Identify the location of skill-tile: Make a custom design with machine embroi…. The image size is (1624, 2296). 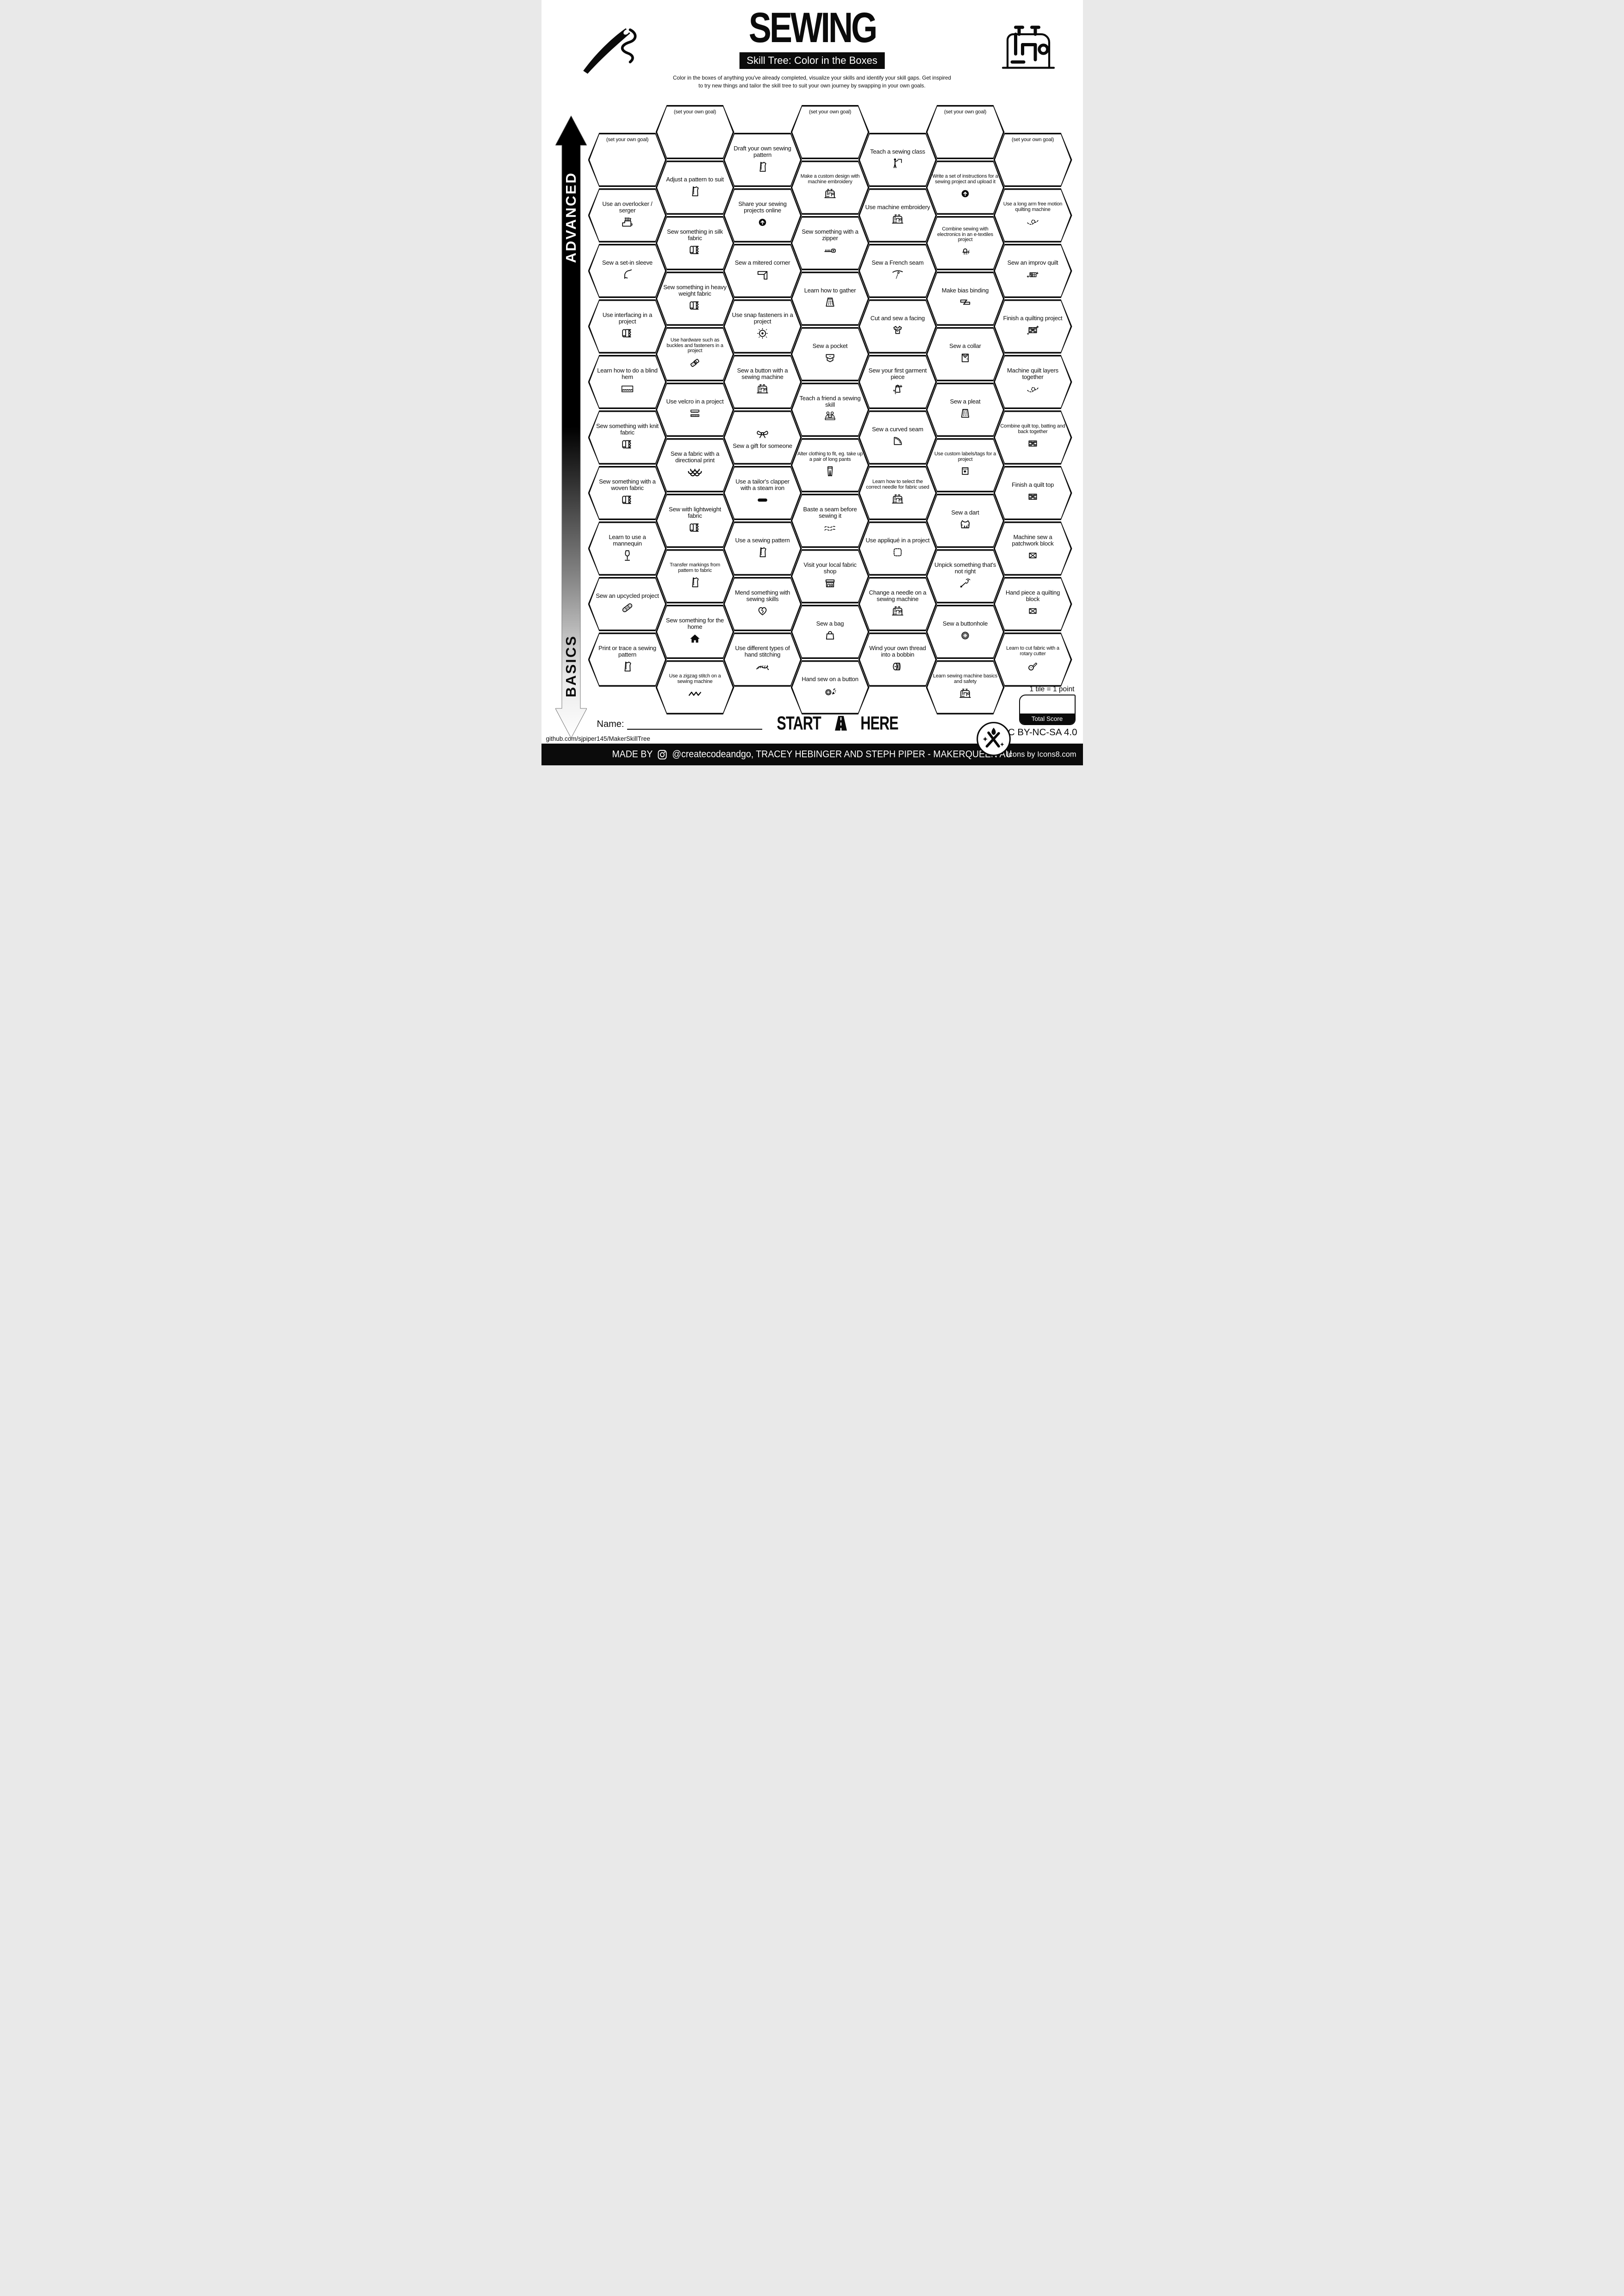
(830, 188).